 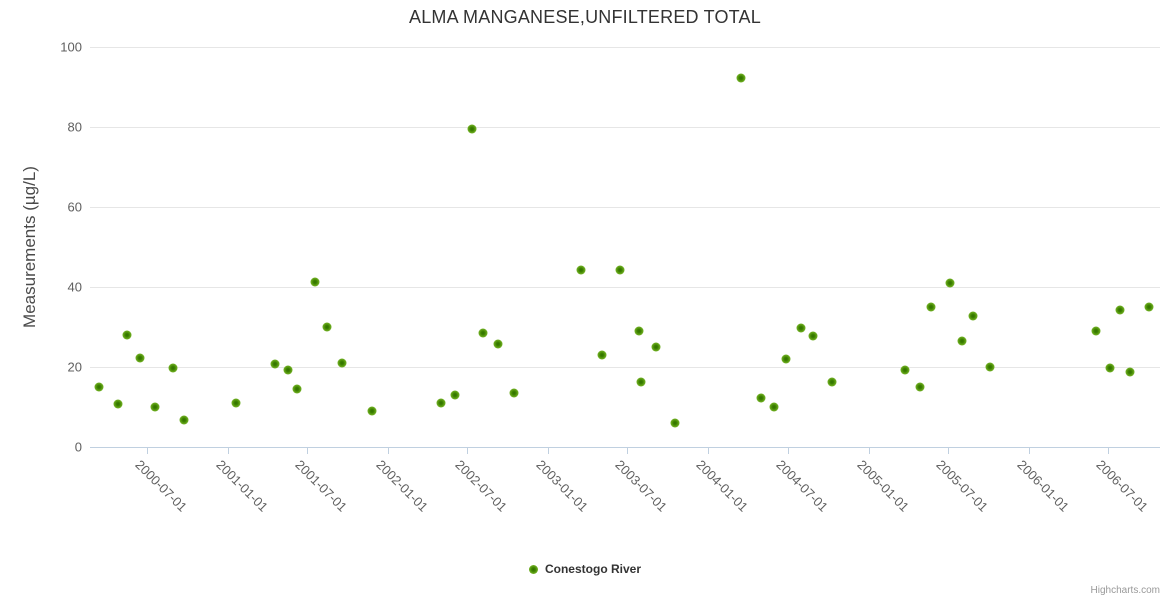 What do you see at coordinates (1122, 486) in the screenshot?
I see `x-axis-label-2006-07-01: 2006-07-01` at bounding box center [1122, 486].